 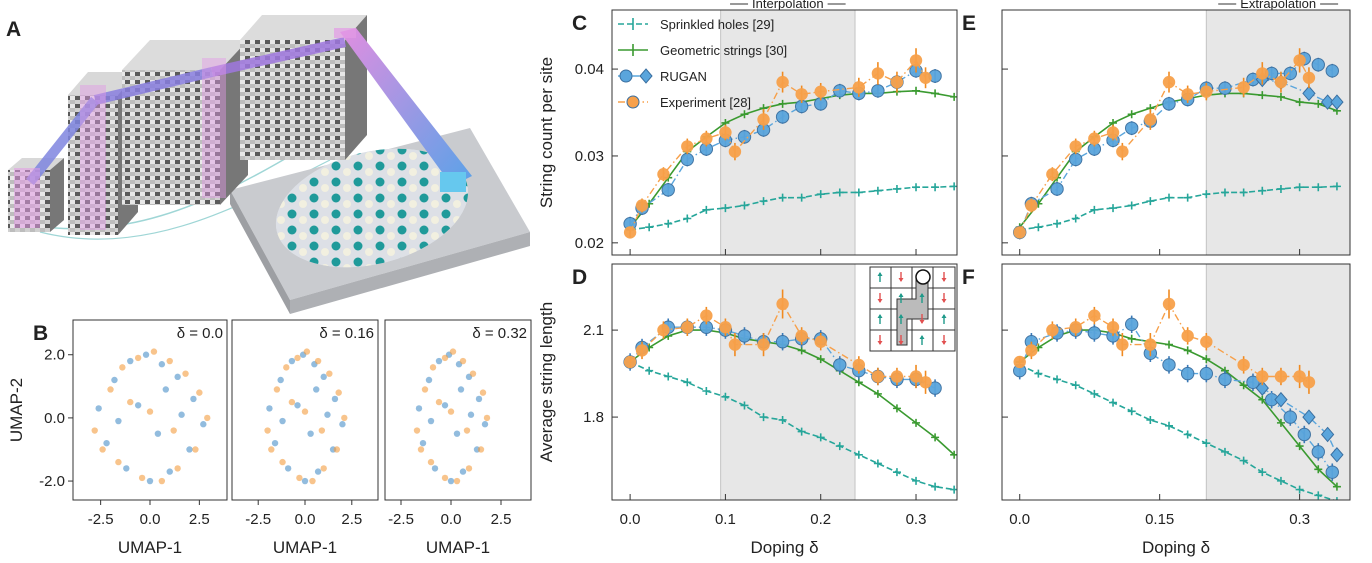 I want to click on legend-label: RUGAN, so click(x=683, y=76).